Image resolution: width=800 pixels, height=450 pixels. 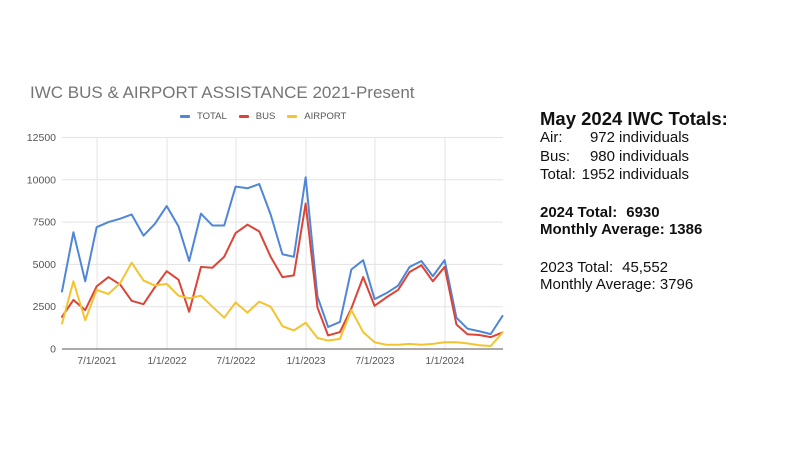 What do you see at coordinates (551, 137) in the screenshot?
I see `row-label: Air:` at bounding box center [551, 137].